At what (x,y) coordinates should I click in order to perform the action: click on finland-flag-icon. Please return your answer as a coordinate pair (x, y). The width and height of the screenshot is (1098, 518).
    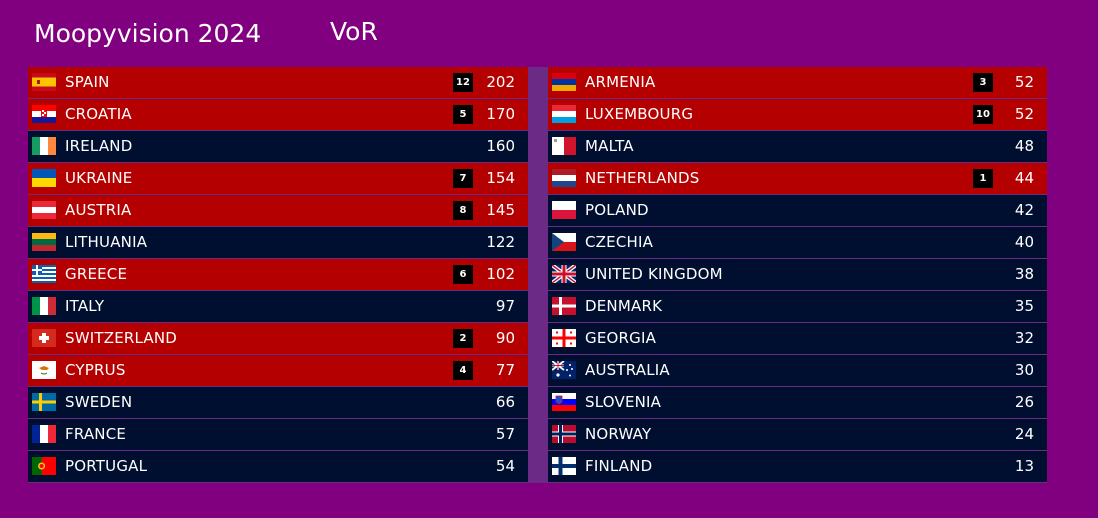
    Looking at the image, I should click on (564, 466).